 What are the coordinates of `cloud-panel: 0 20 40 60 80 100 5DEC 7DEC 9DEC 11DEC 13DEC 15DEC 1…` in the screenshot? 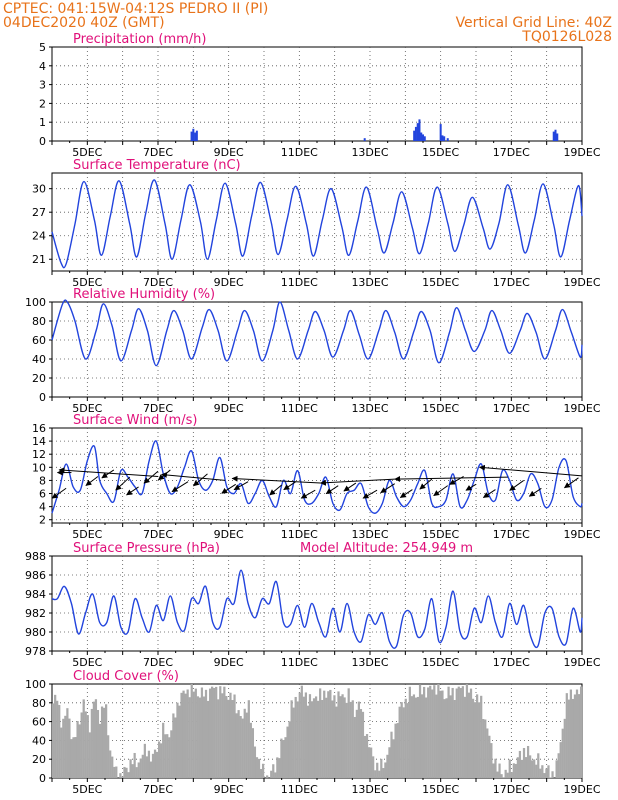 It's located at (313, 732).